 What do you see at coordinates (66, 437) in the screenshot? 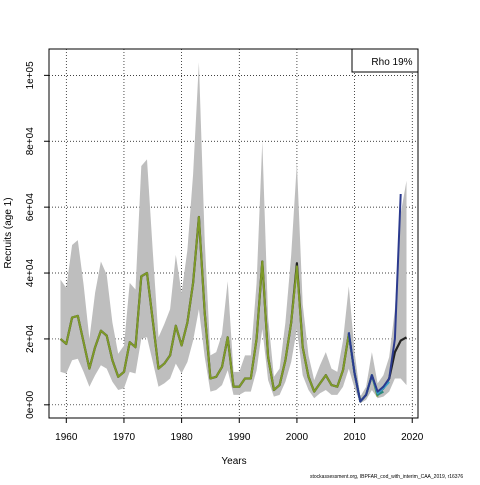
I see `x-tick-label: 1960` at bounding box center [66, 437].